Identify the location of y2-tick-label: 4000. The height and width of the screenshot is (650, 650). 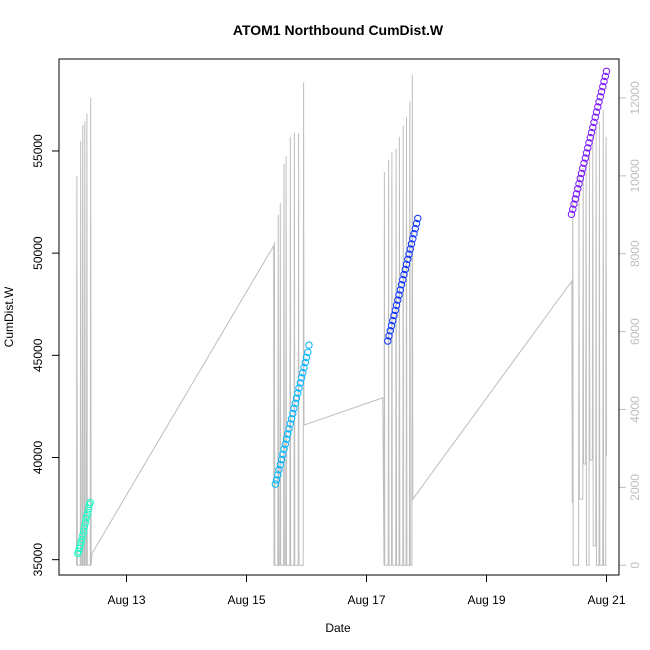
(635, 409).